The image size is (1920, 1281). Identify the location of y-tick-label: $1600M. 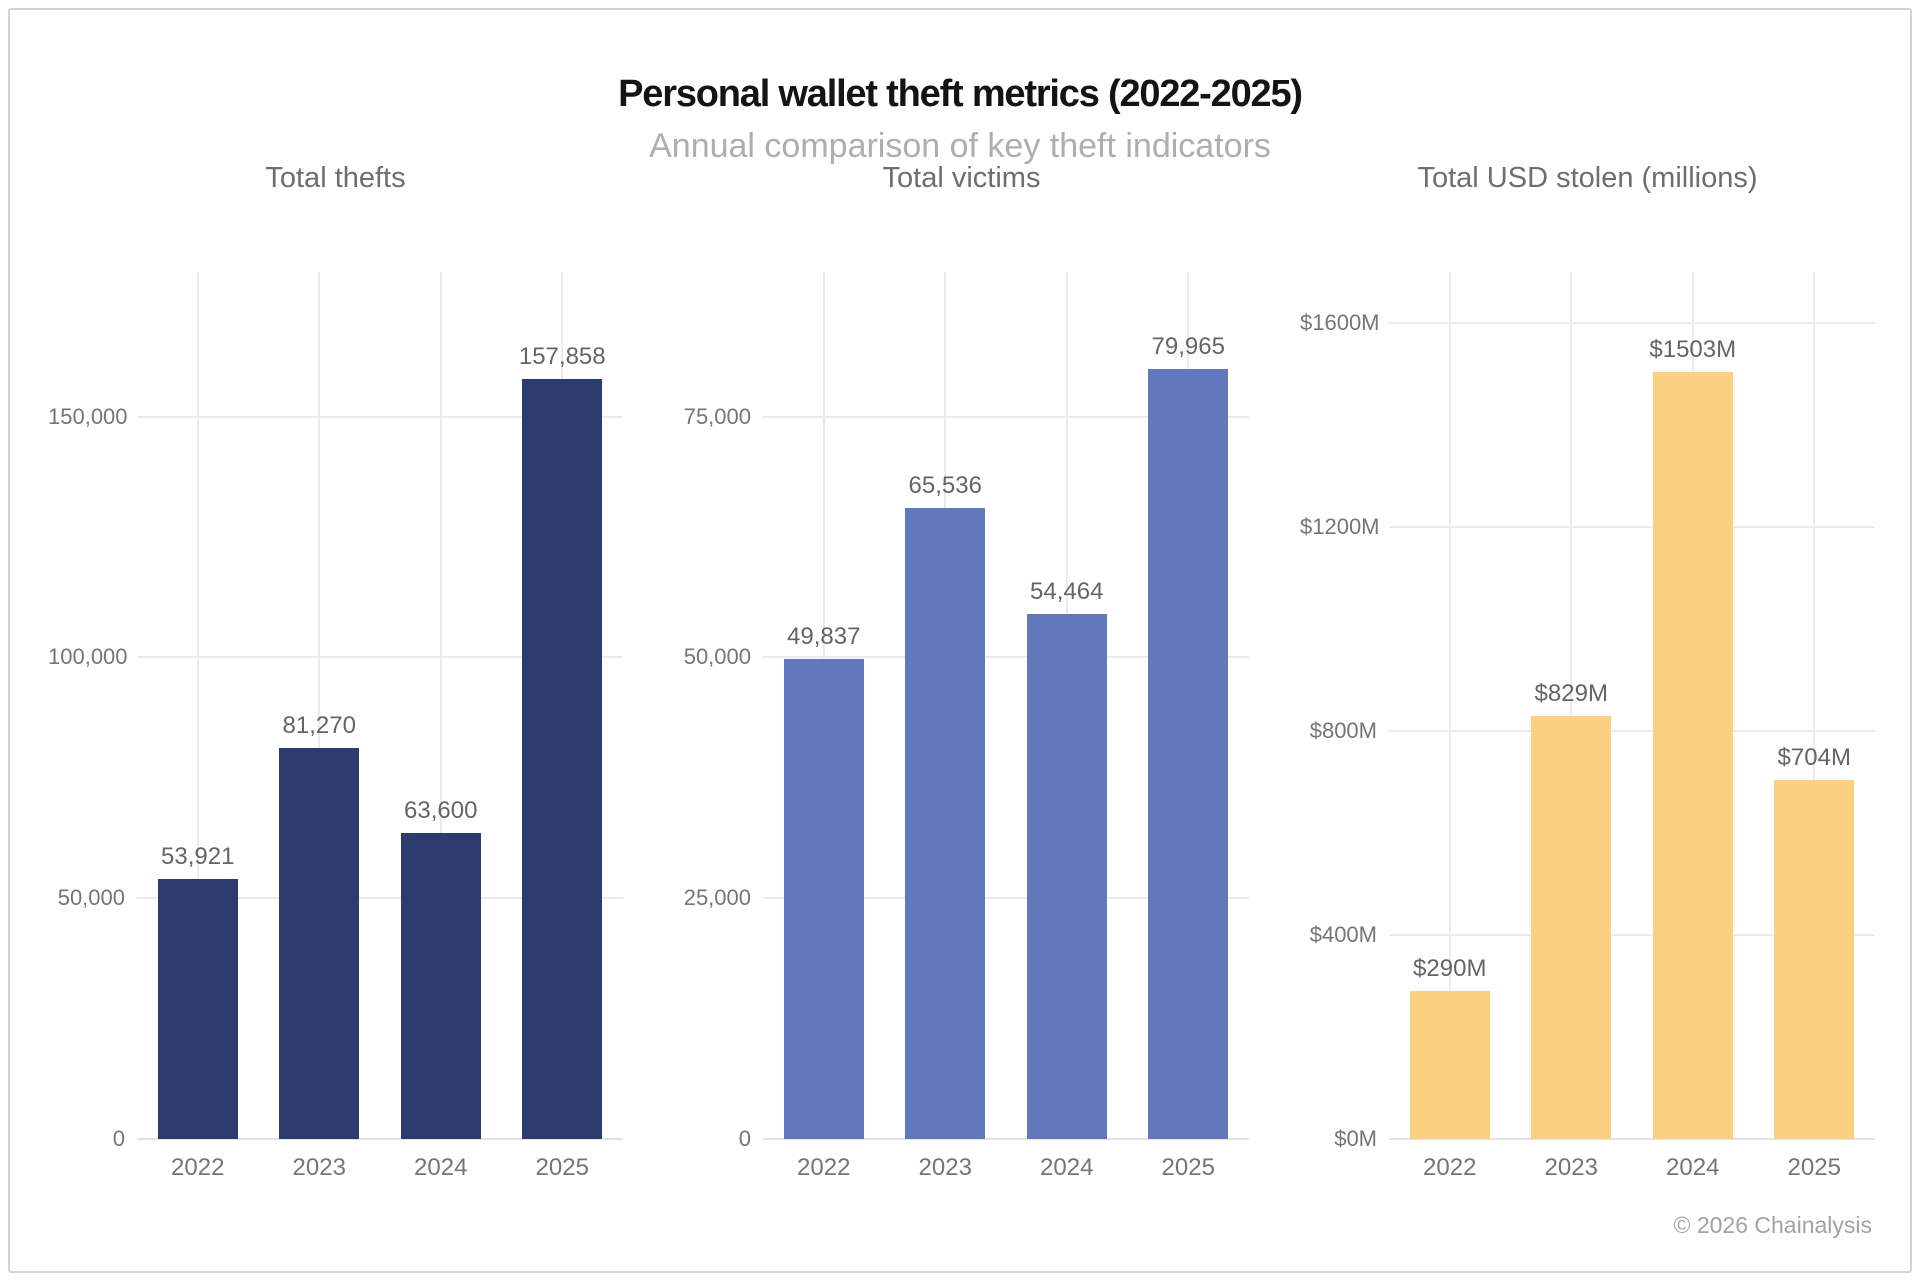
(1340, 322).